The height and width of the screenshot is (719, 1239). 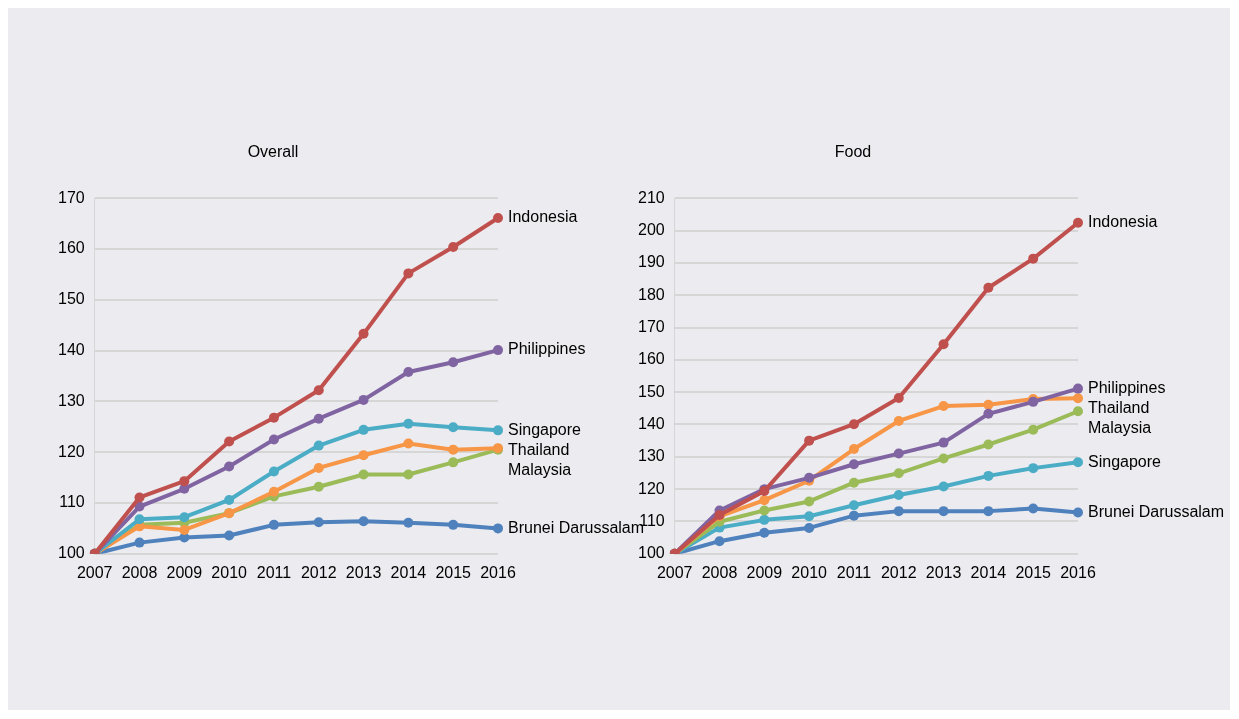 What do you see at coordinates (674, 572) in the screenshot?
I see `x-tick-label: 2007` at bounding box center [674, 572].